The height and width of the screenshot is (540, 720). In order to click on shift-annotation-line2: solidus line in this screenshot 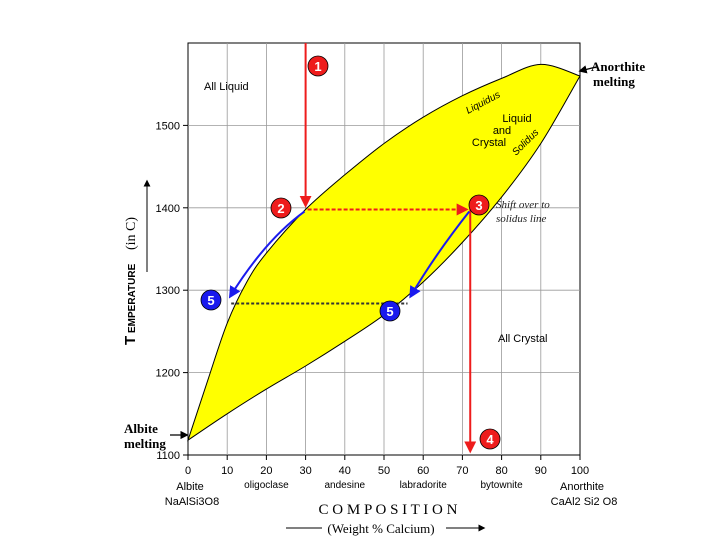, I will do `click(521, 219)`.